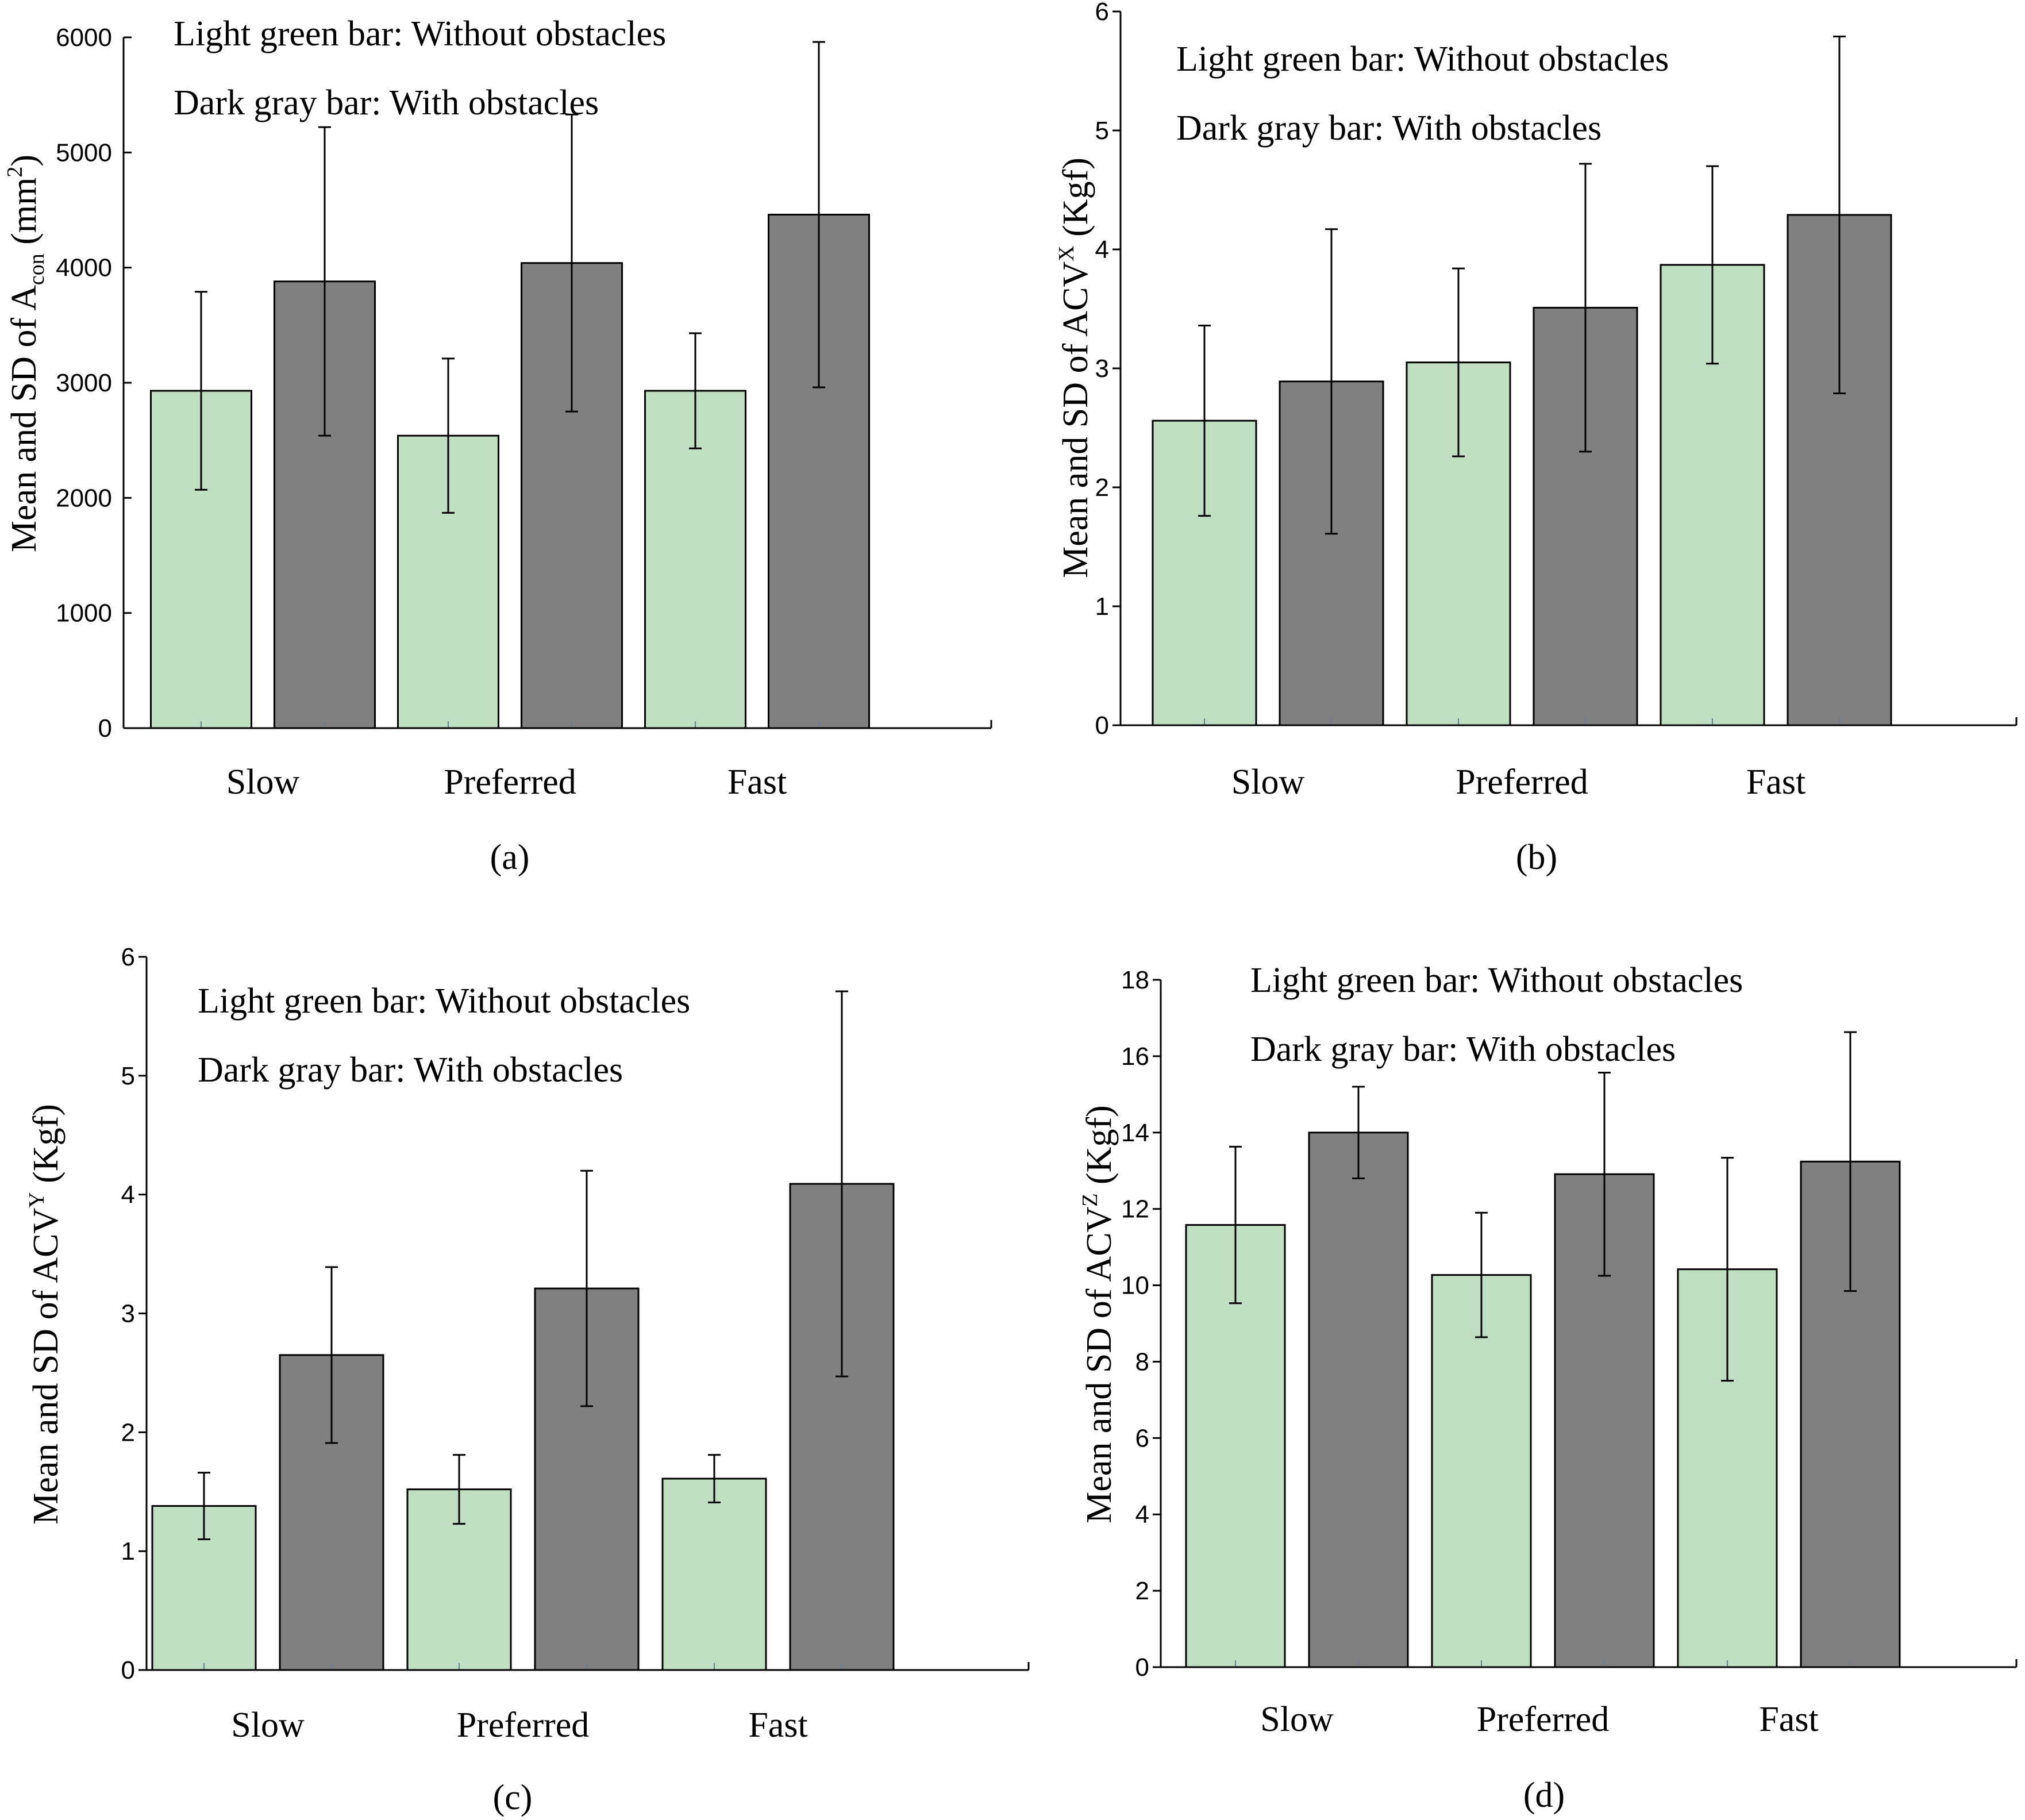 Image resolution: width=2025 pixels, height=1820 pixels. I want to click on panel-label: (a), so click(510, 857).